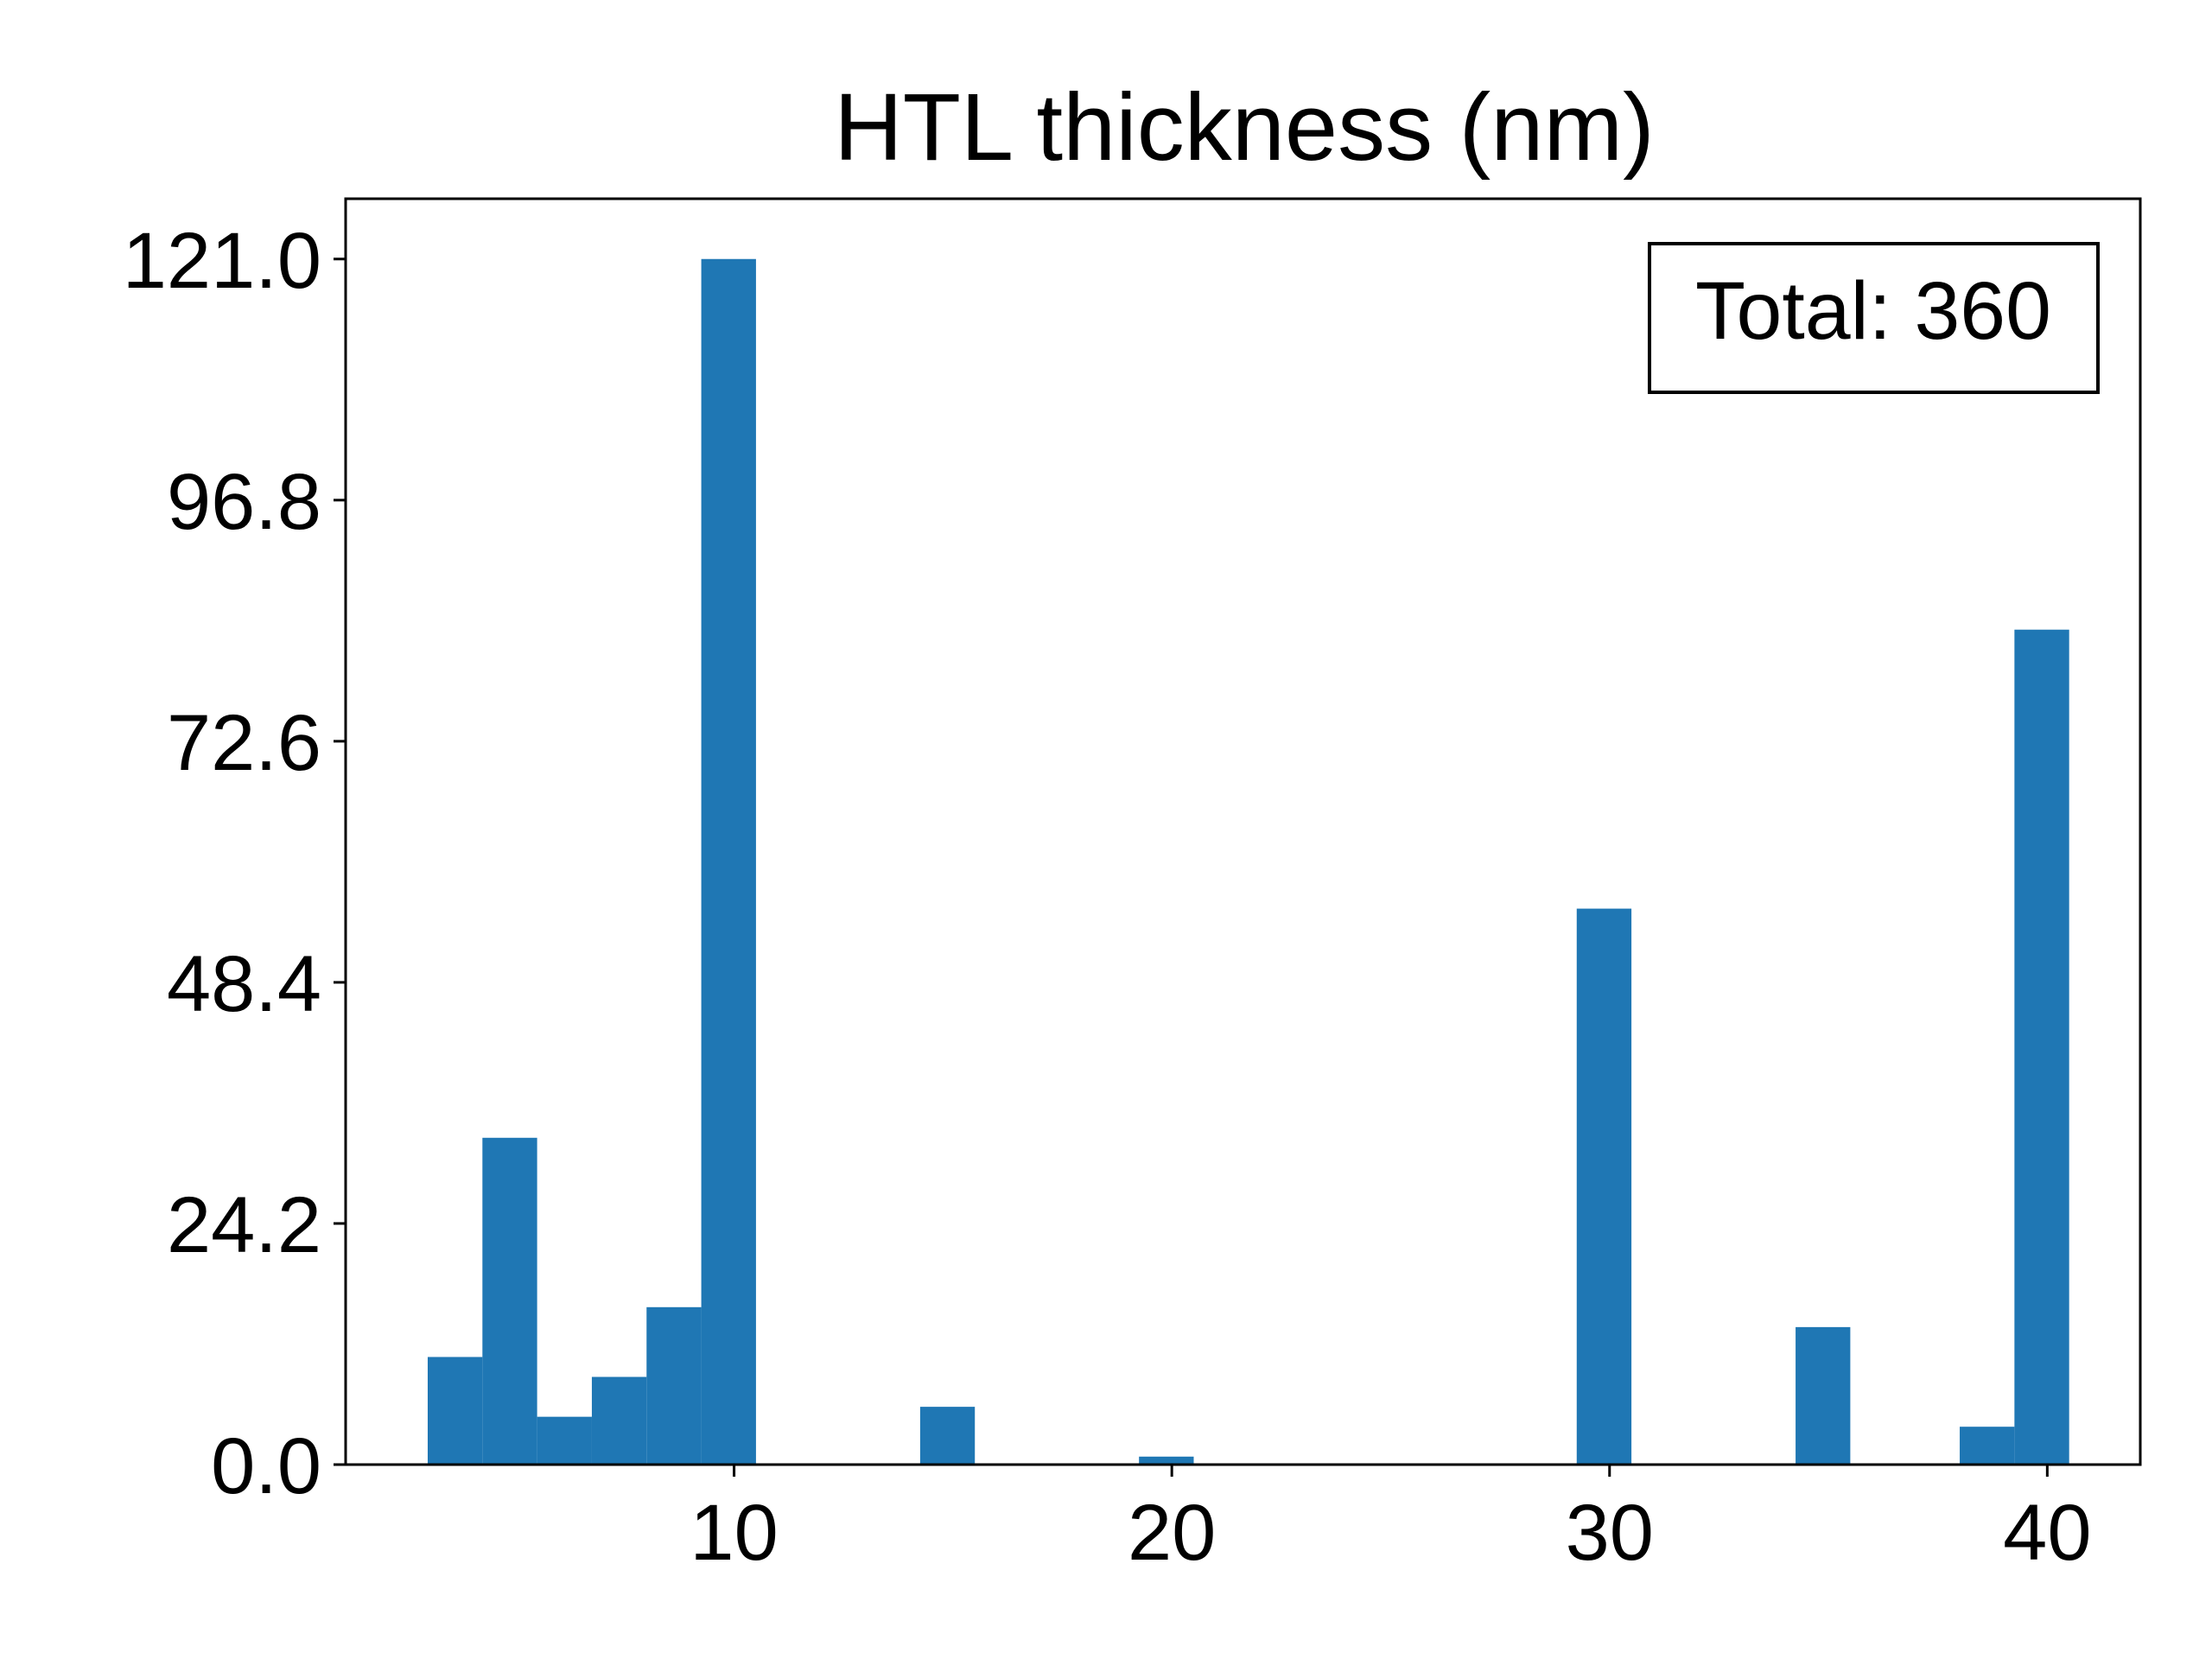 This screenshot has height=1659, width=2212. Describe the element at coordinates (1873, 311) in the screenshot. I see `total-annotation-text: Total: 360` at that location.